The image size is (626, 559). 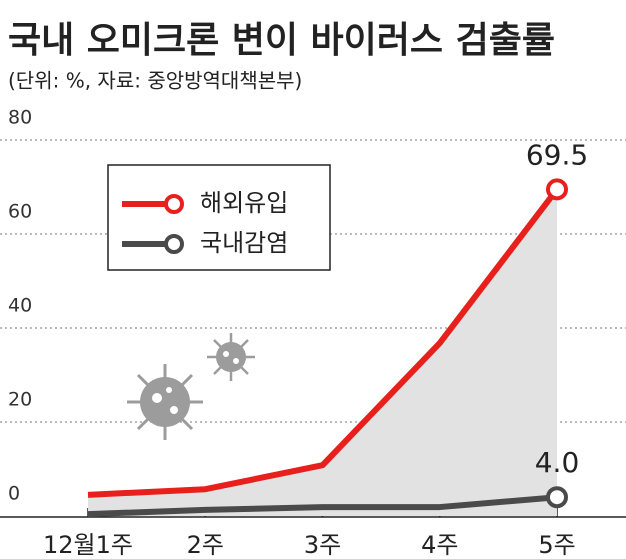 I want to click on legend-label: 국내감염, so click(x=244, y=243).